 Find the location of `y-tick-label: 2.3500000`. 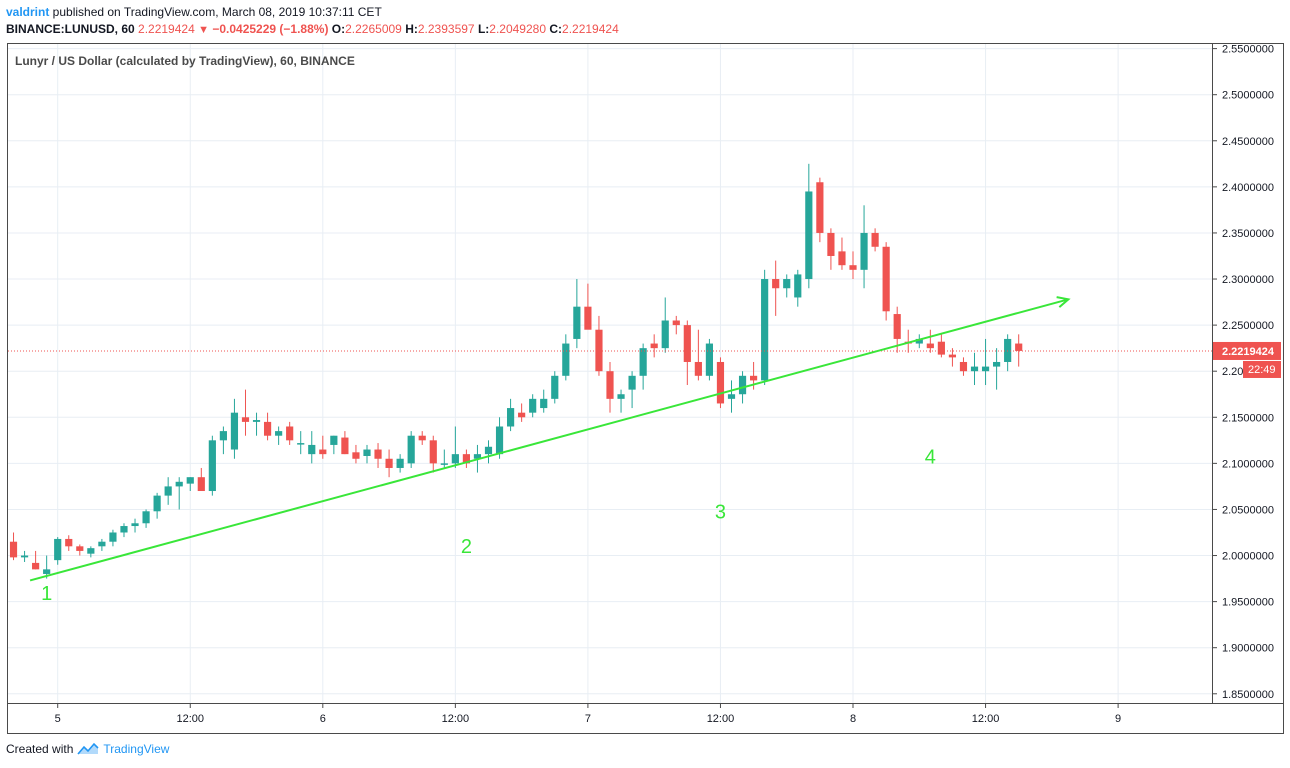

y-tick-label: 2.3500000 is located at coordinates (1248, 234).